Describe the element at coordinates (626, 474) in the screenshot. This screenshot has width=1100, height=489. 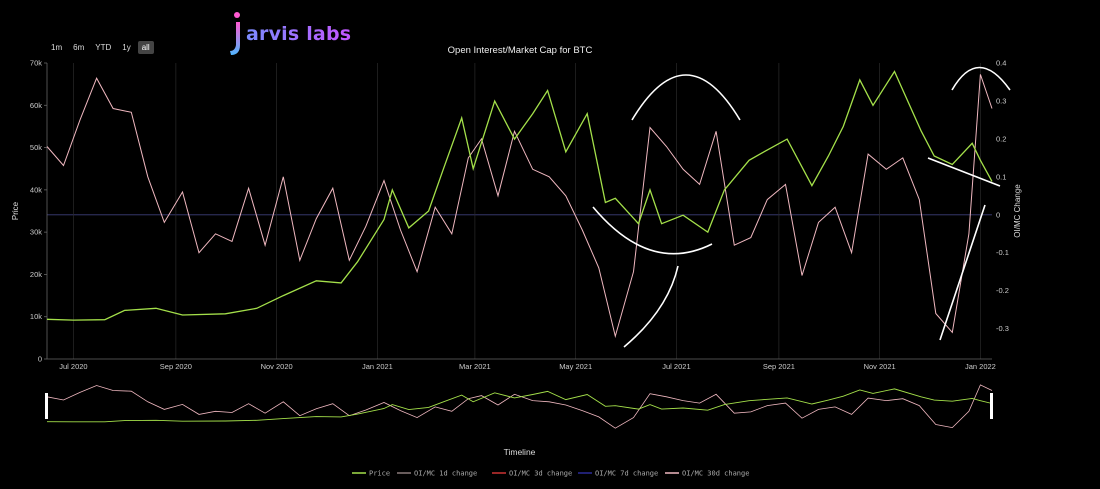
I see `legend-label: OI/MC 7d change` at that location.